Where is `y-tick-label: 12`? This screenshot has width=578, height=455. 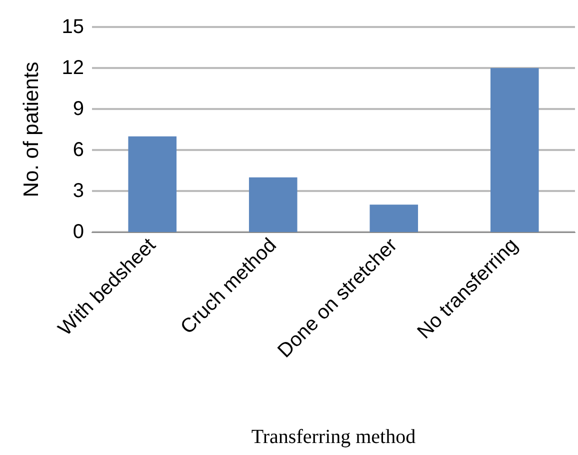 y-tick-label: 12 is located at coordinates (73, 68).